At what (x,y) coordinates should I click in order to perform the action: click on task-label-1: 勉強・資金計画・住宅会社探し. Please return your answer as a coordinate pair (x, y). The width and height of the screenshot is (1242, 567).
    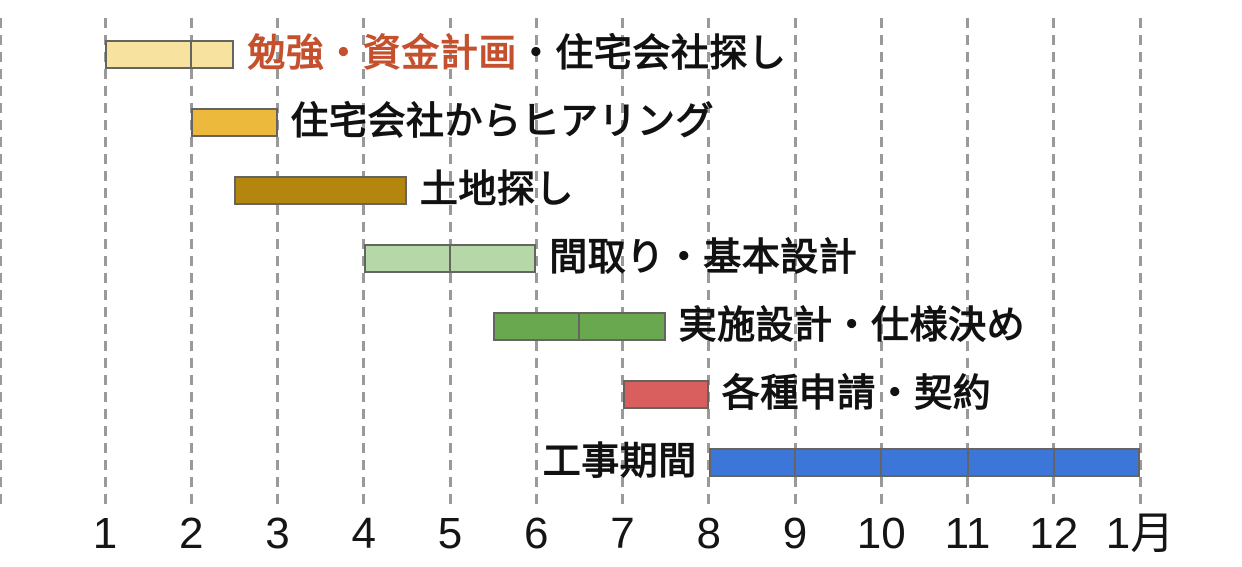
    Looking at the image, I should click on (516, 54).